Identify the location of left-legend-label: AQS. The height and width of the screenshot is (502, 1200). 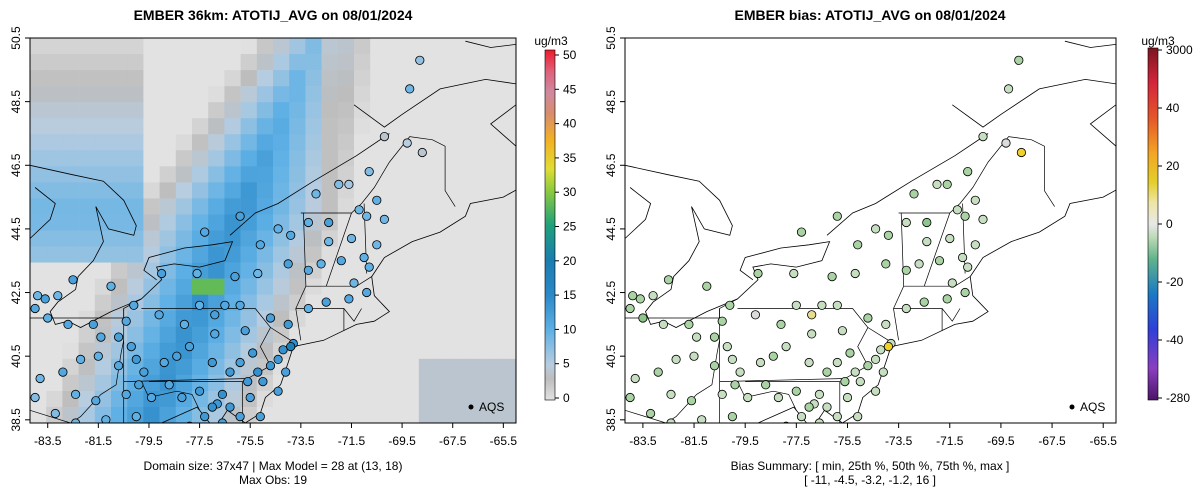
(491, 407).